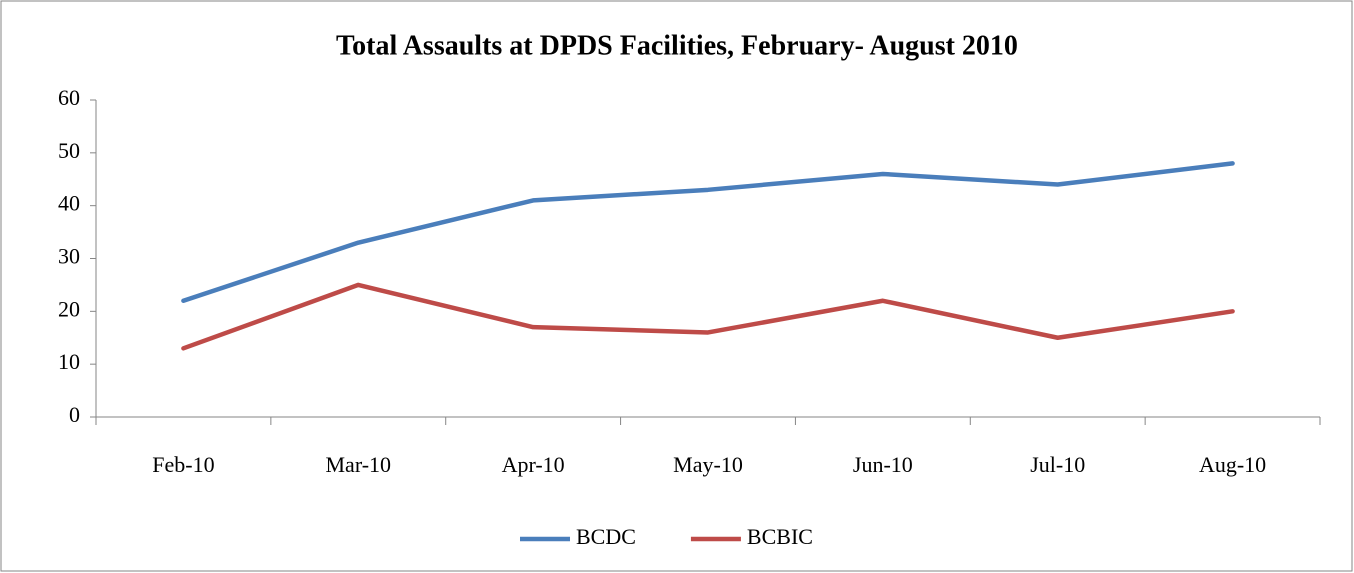 The height and width of the screenshot is (573, 1354). I want to click on legend-label: BCBIC, so click(780, 536).